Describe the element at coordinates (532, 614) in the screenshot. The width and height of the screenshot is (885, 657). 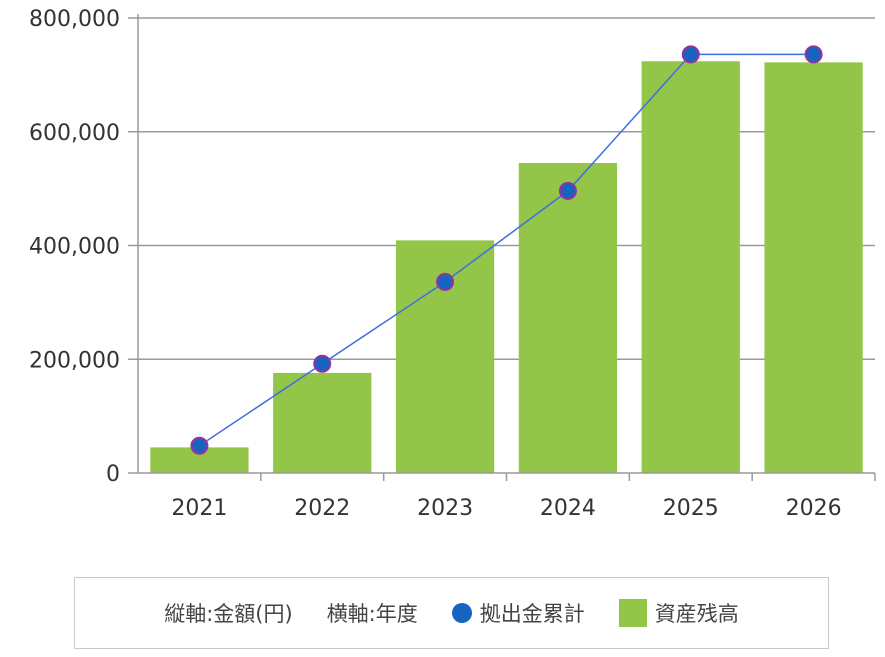
I see `legend-line-series-label: 拠出金累計` at that location.